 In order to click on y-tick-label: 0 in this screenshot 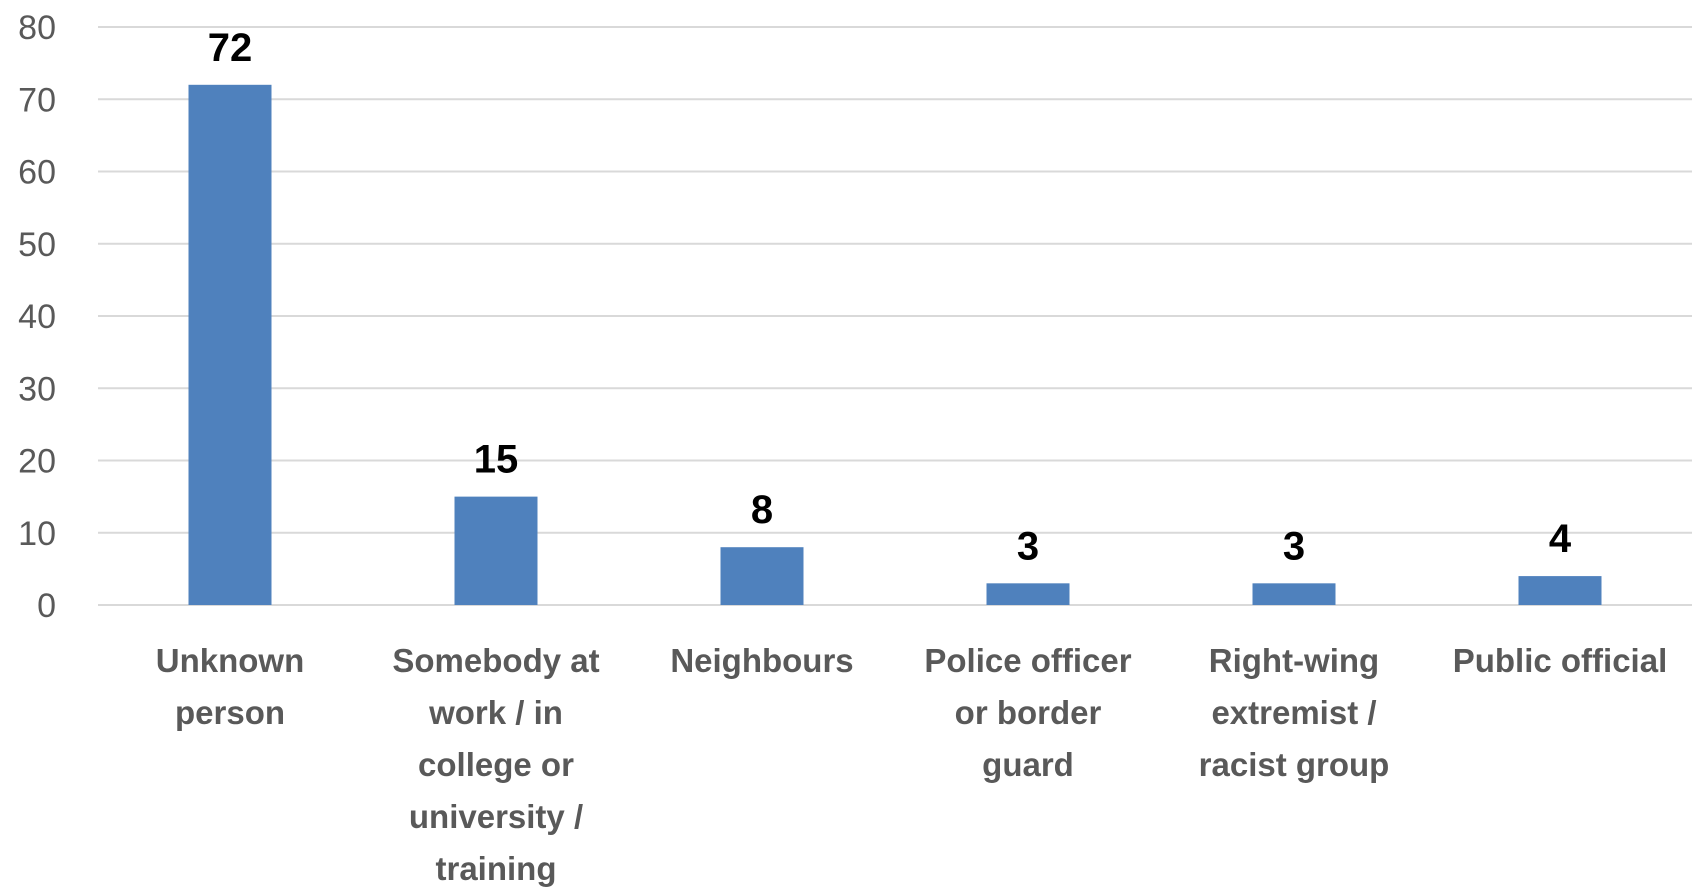, I will do `click(46, 606)`.